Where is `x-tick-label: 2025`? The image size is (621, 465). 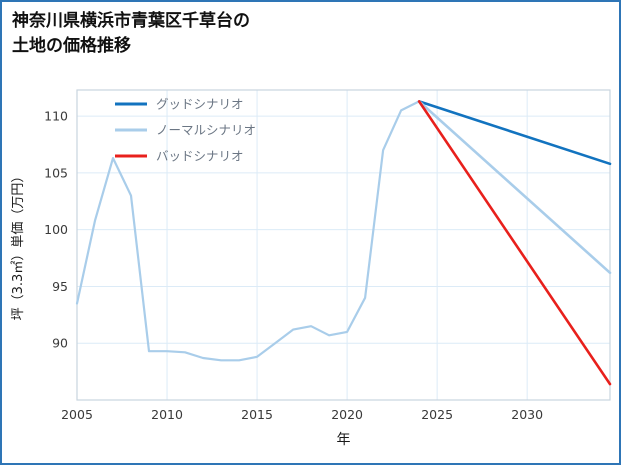 x-tick-label: 2025 is located at coordinates (437, 414).